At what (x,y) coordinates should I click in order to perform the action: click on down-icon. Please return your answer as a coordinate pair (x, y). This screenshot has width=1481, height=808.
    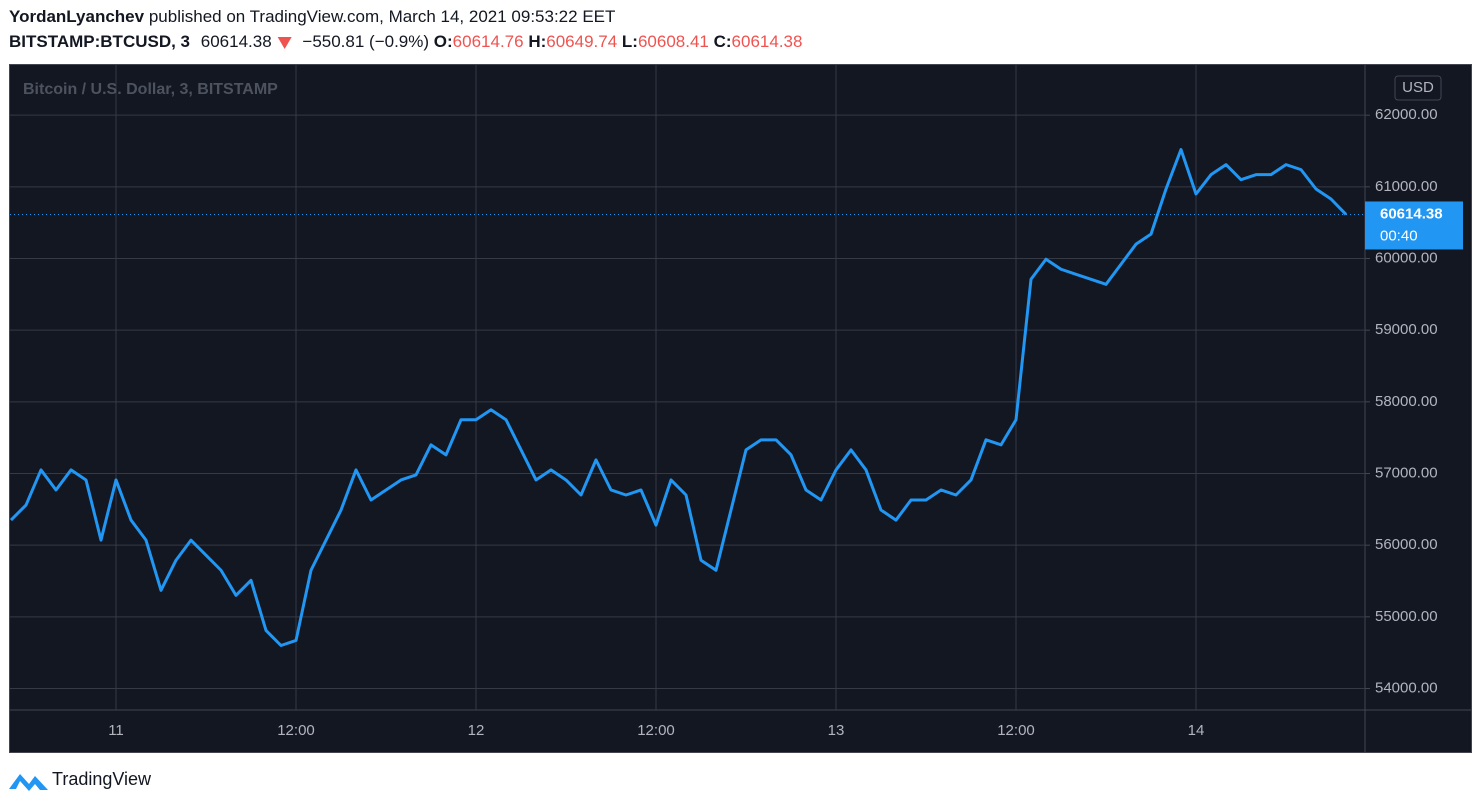
    Looking at the image, I should click on (284, 43).